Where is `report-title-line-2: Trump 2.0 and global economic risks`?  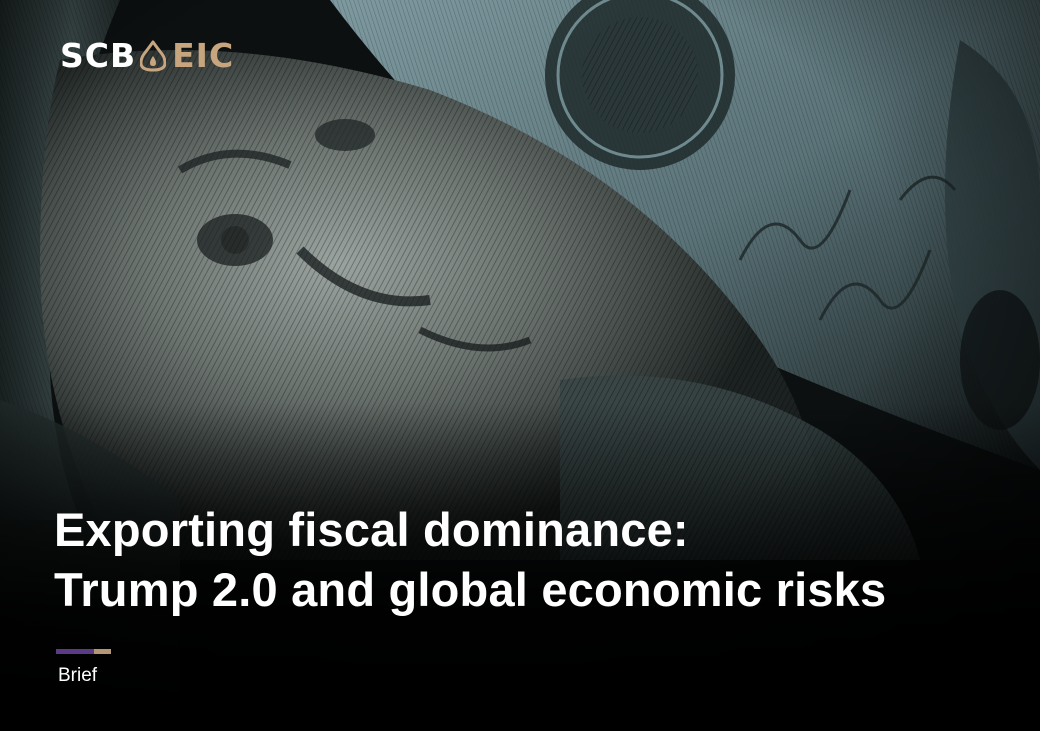
report-title-line-2: Trump 2.0 and global economic risks is located at coordinates (470, 589).